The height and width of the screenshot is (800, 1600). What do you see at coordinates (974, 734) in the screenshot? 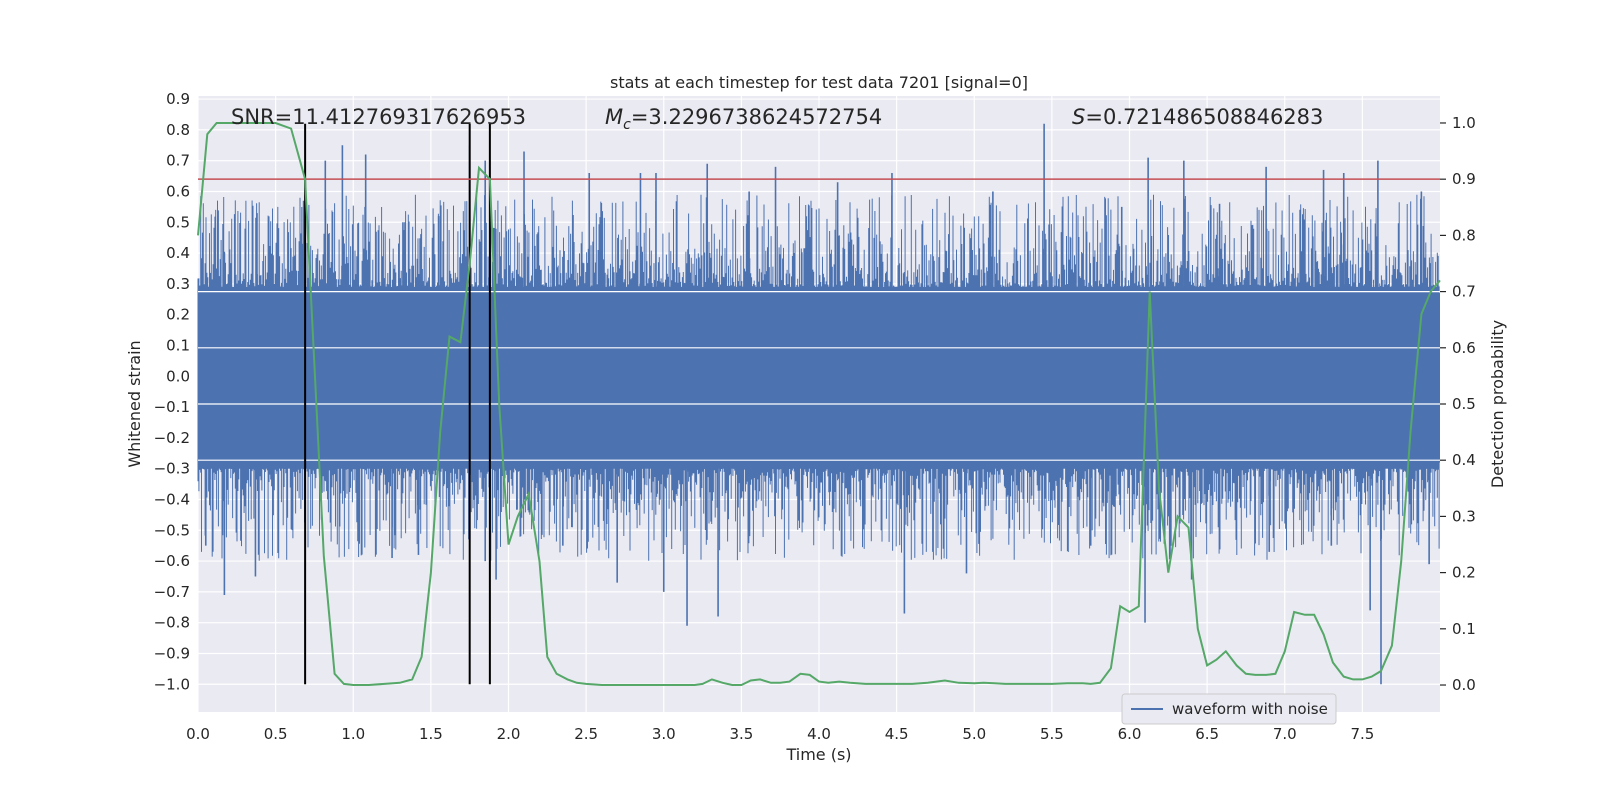
I see `x-tick-label: 5.0` at bounding box center [974, 734].